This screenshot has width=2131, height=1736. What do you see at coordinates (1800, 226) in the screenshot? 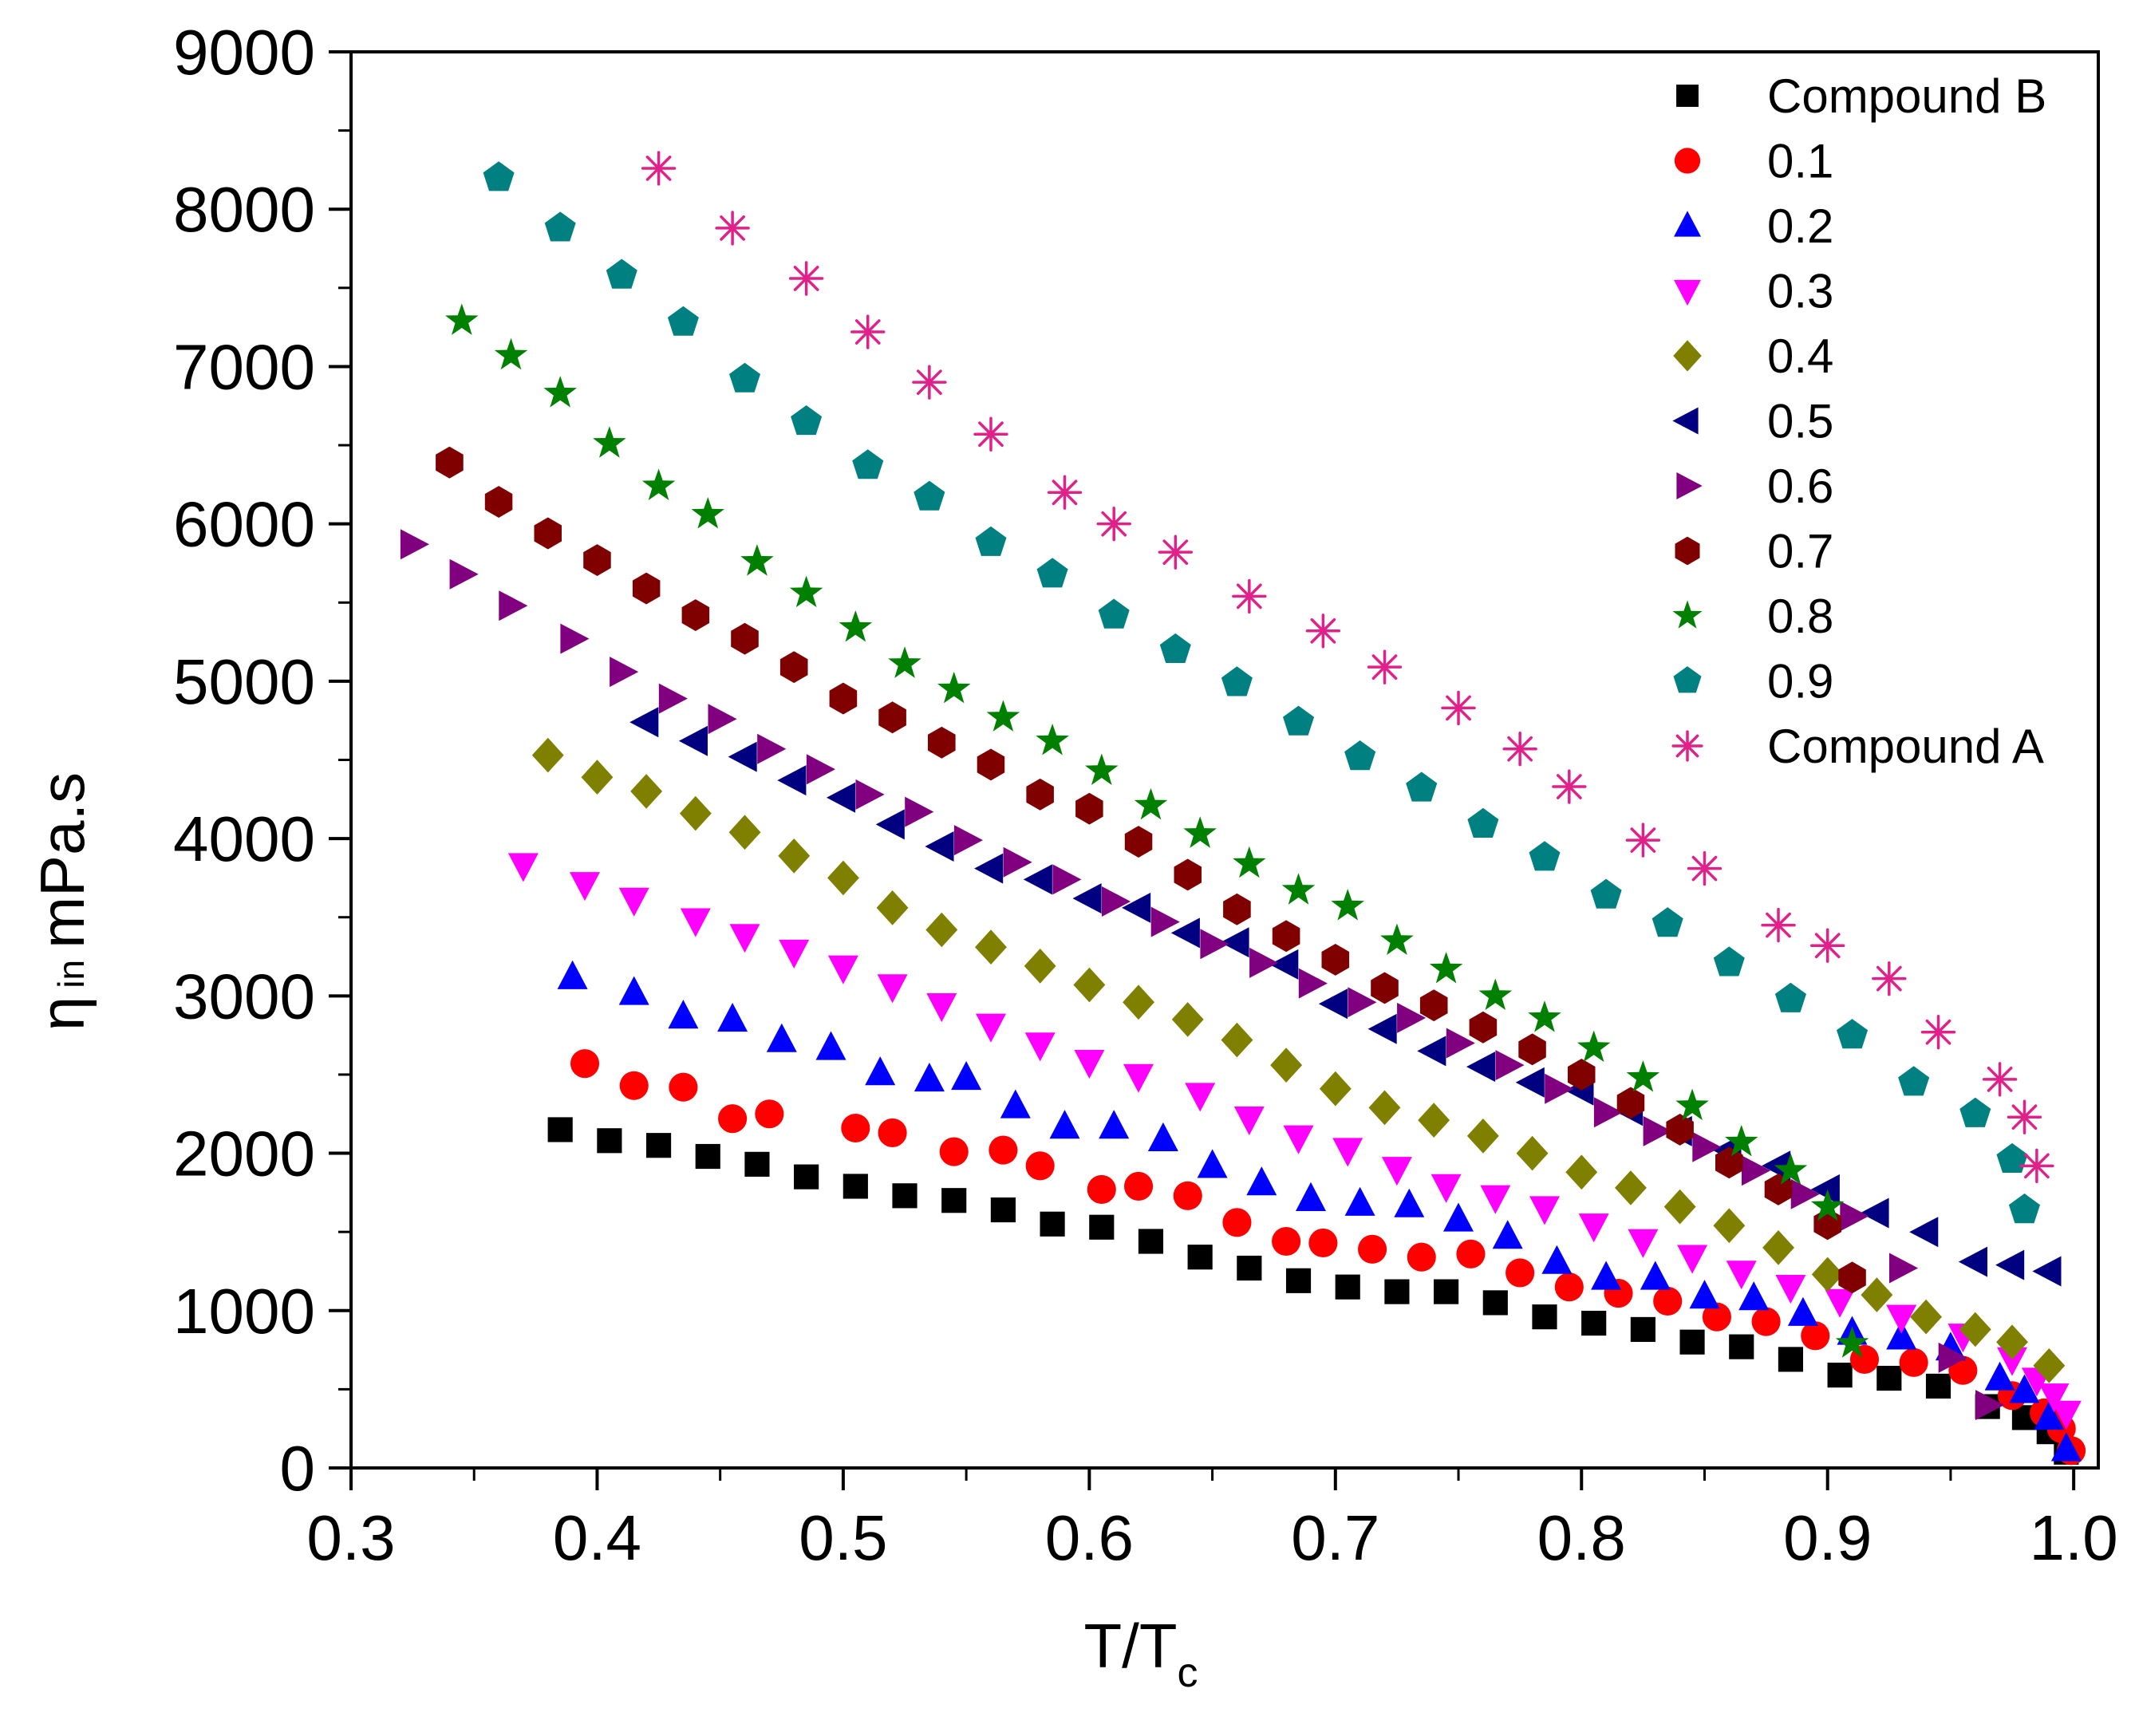
I see `legend-label: 0.2` at bounding box center [1800, 226].